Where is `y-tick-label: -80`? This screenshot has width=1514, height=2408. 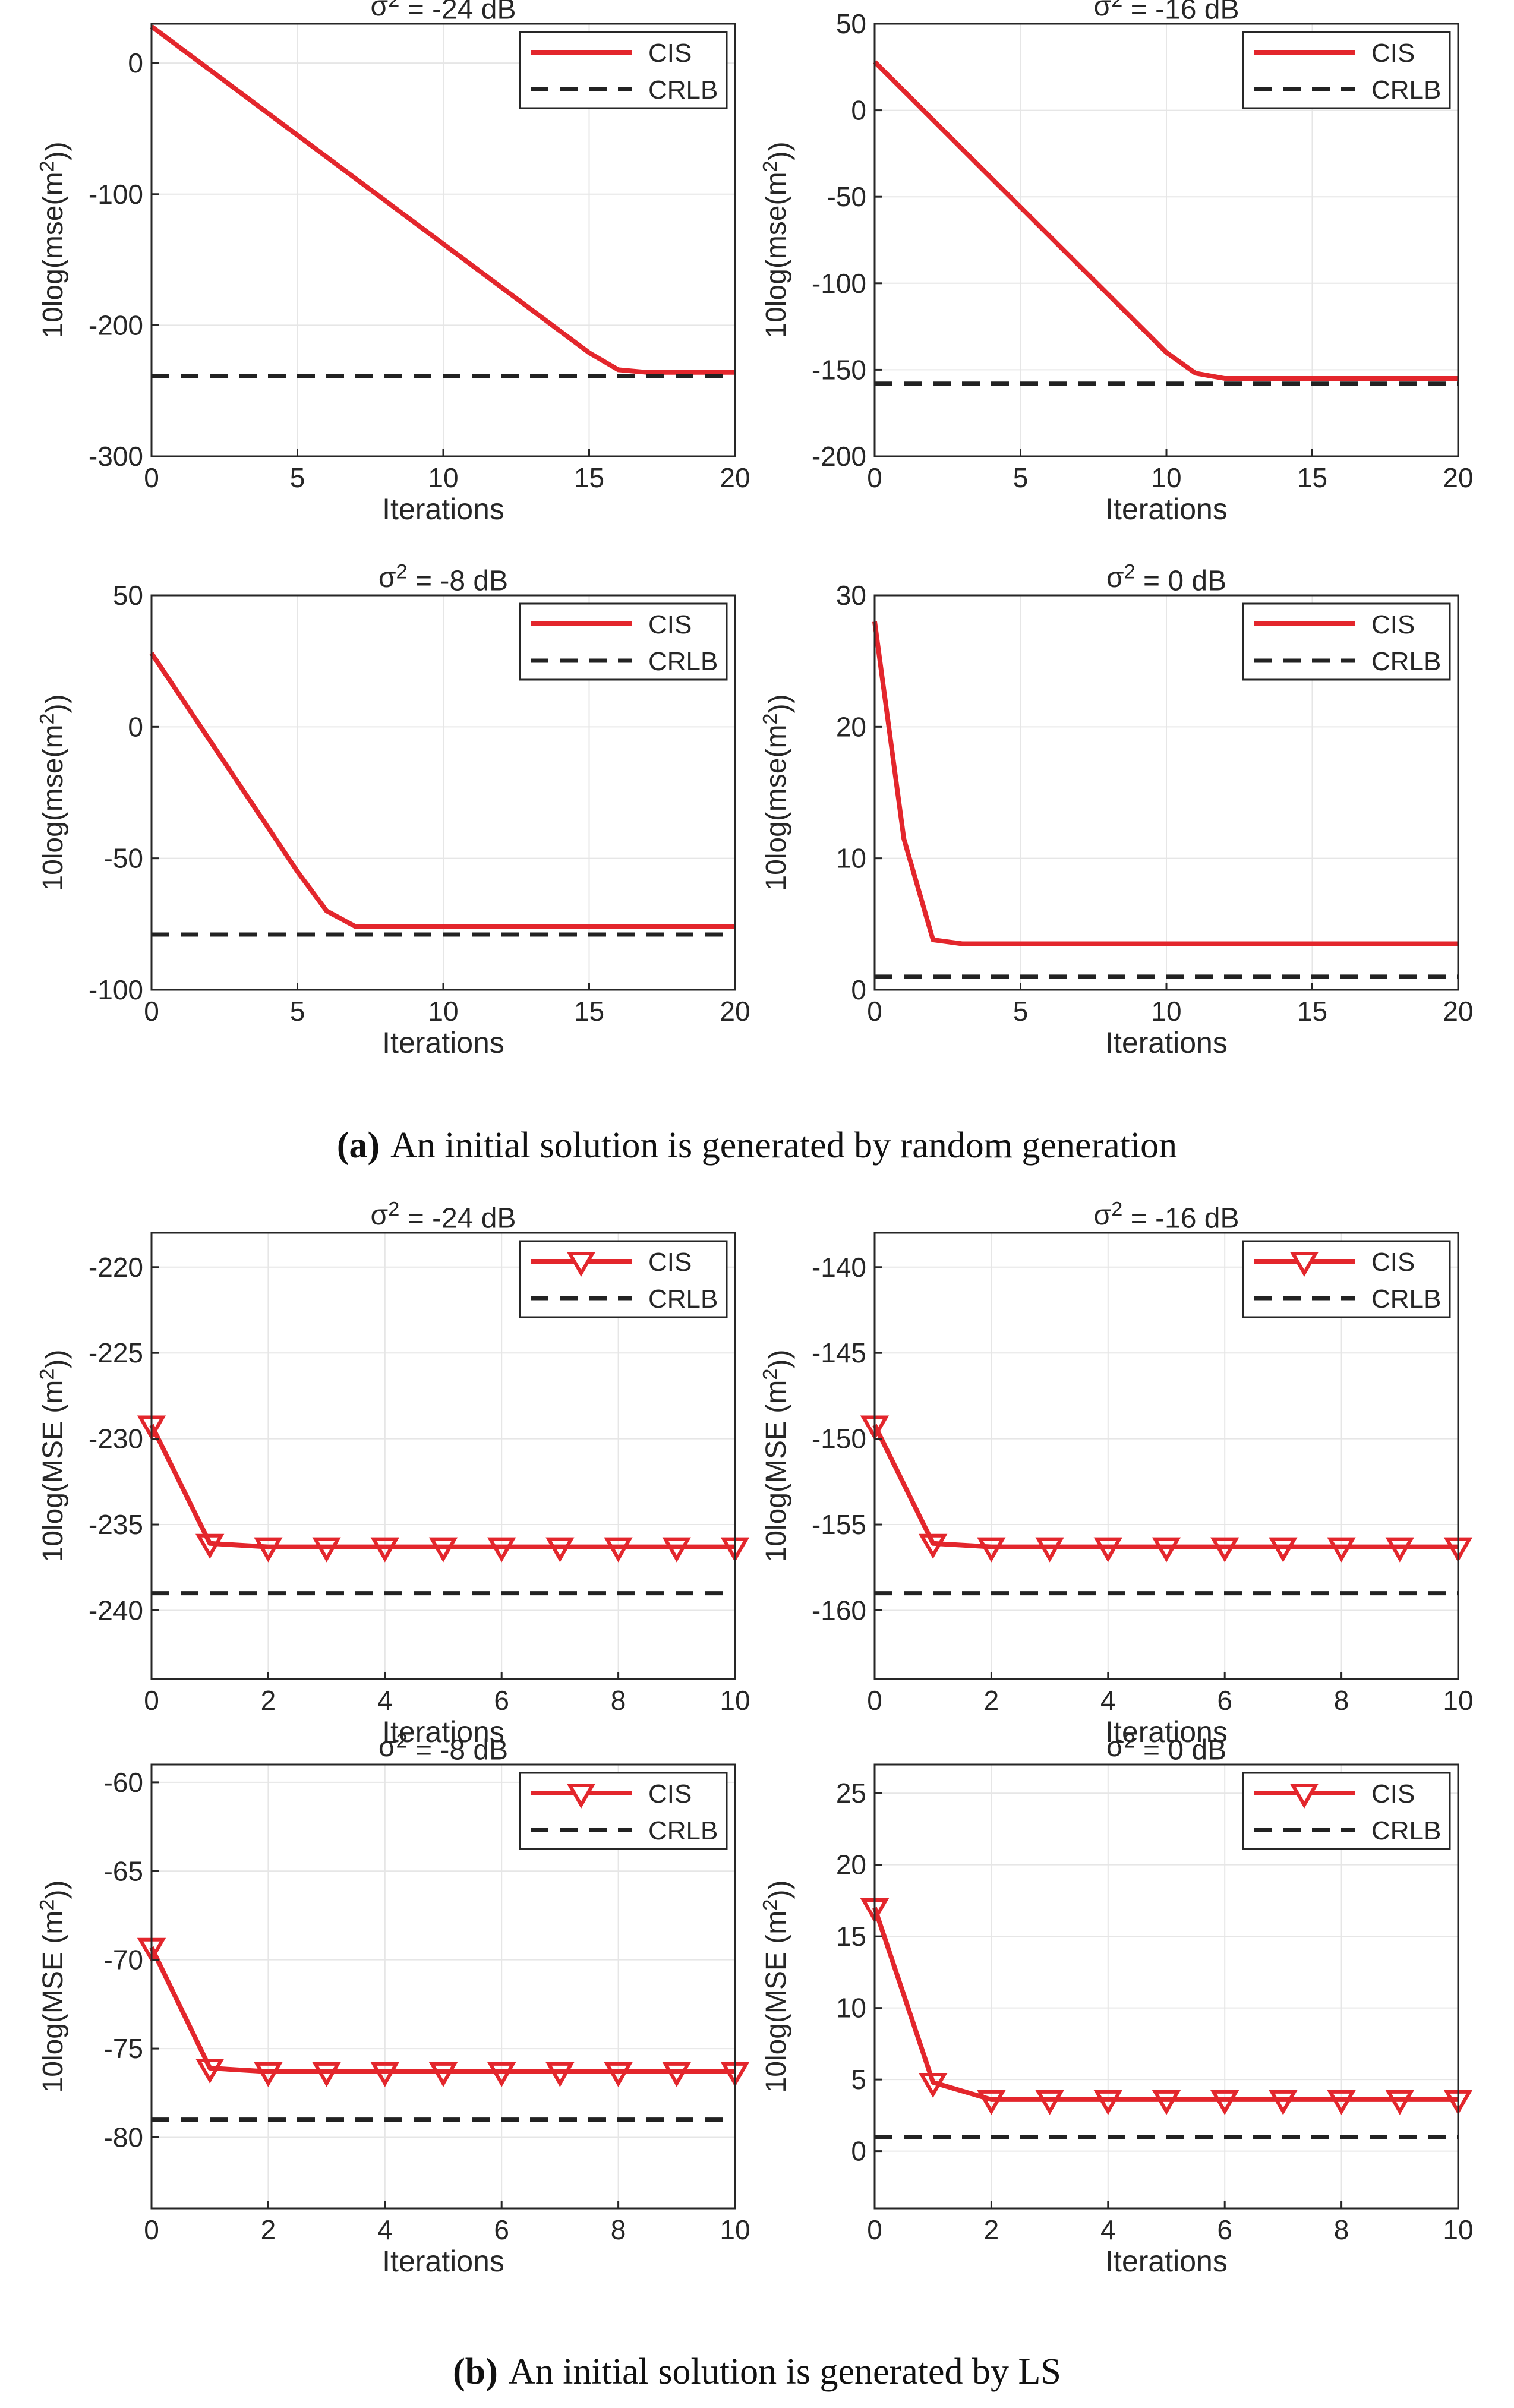 y-tick-label: -80 is located at coordinates (123, 2138).